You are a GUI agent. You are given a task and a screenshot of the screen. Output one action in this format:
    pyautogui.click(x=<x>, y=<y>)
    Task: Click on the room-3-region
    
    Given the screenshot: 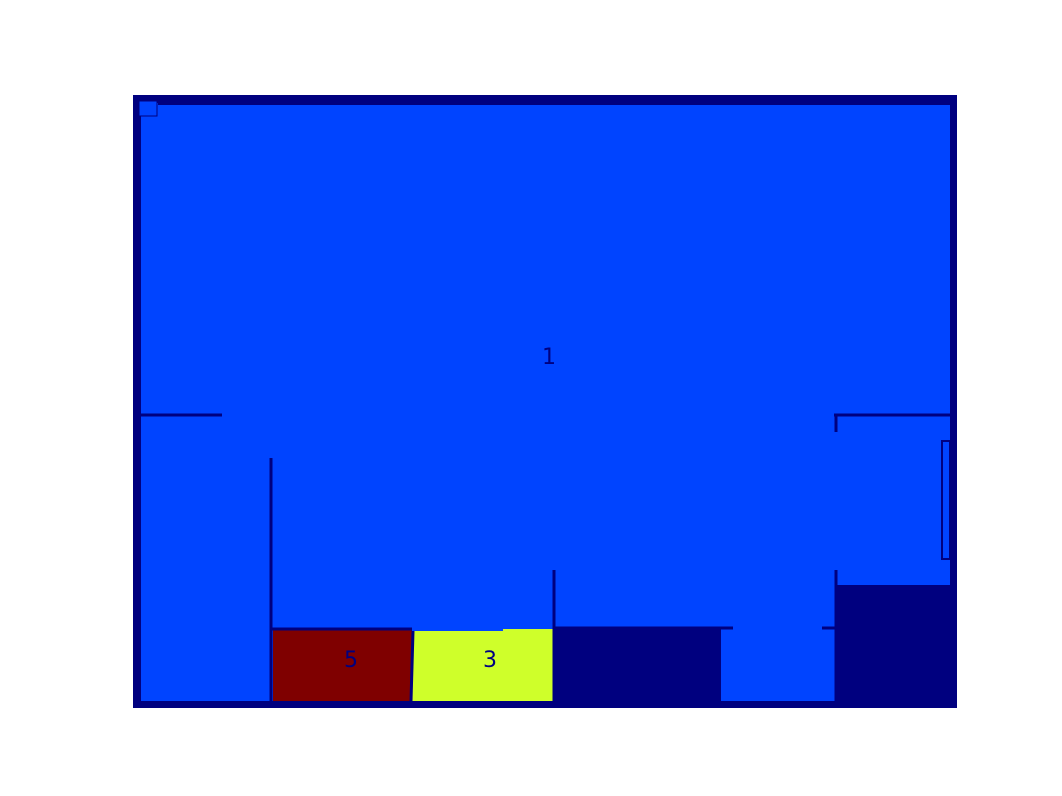 What is the action you would take?
    pyautogui.click(x=482, y=665)
    